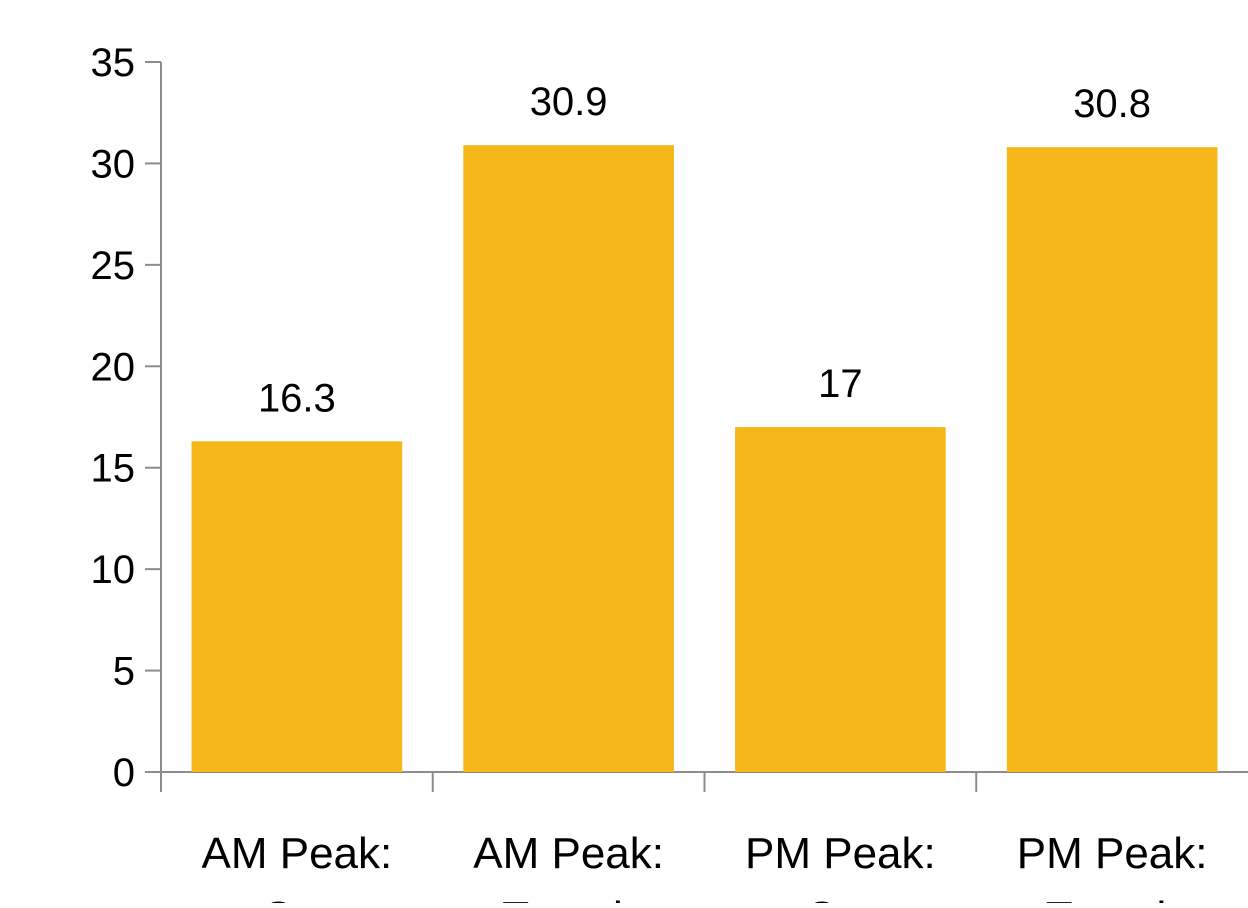 The width and height of the screenshot is (1248, 908). What do you see at coordinates (840, 384) in the screenshot?
I see `data-label: 17` at bounding box center [840, 384].